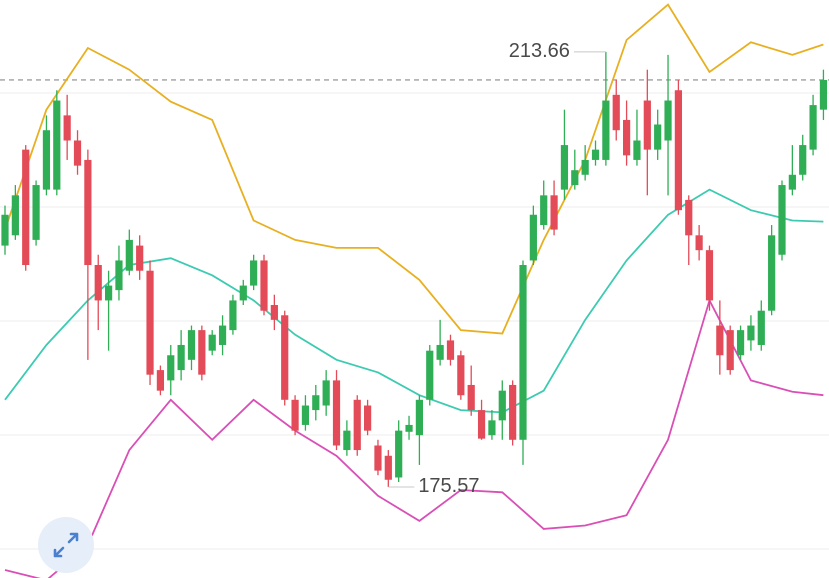  What do you see at coordinates (539, 51) in the screenshot?
I see `annotation-label: 213.66` at bounding box center [539, 51].